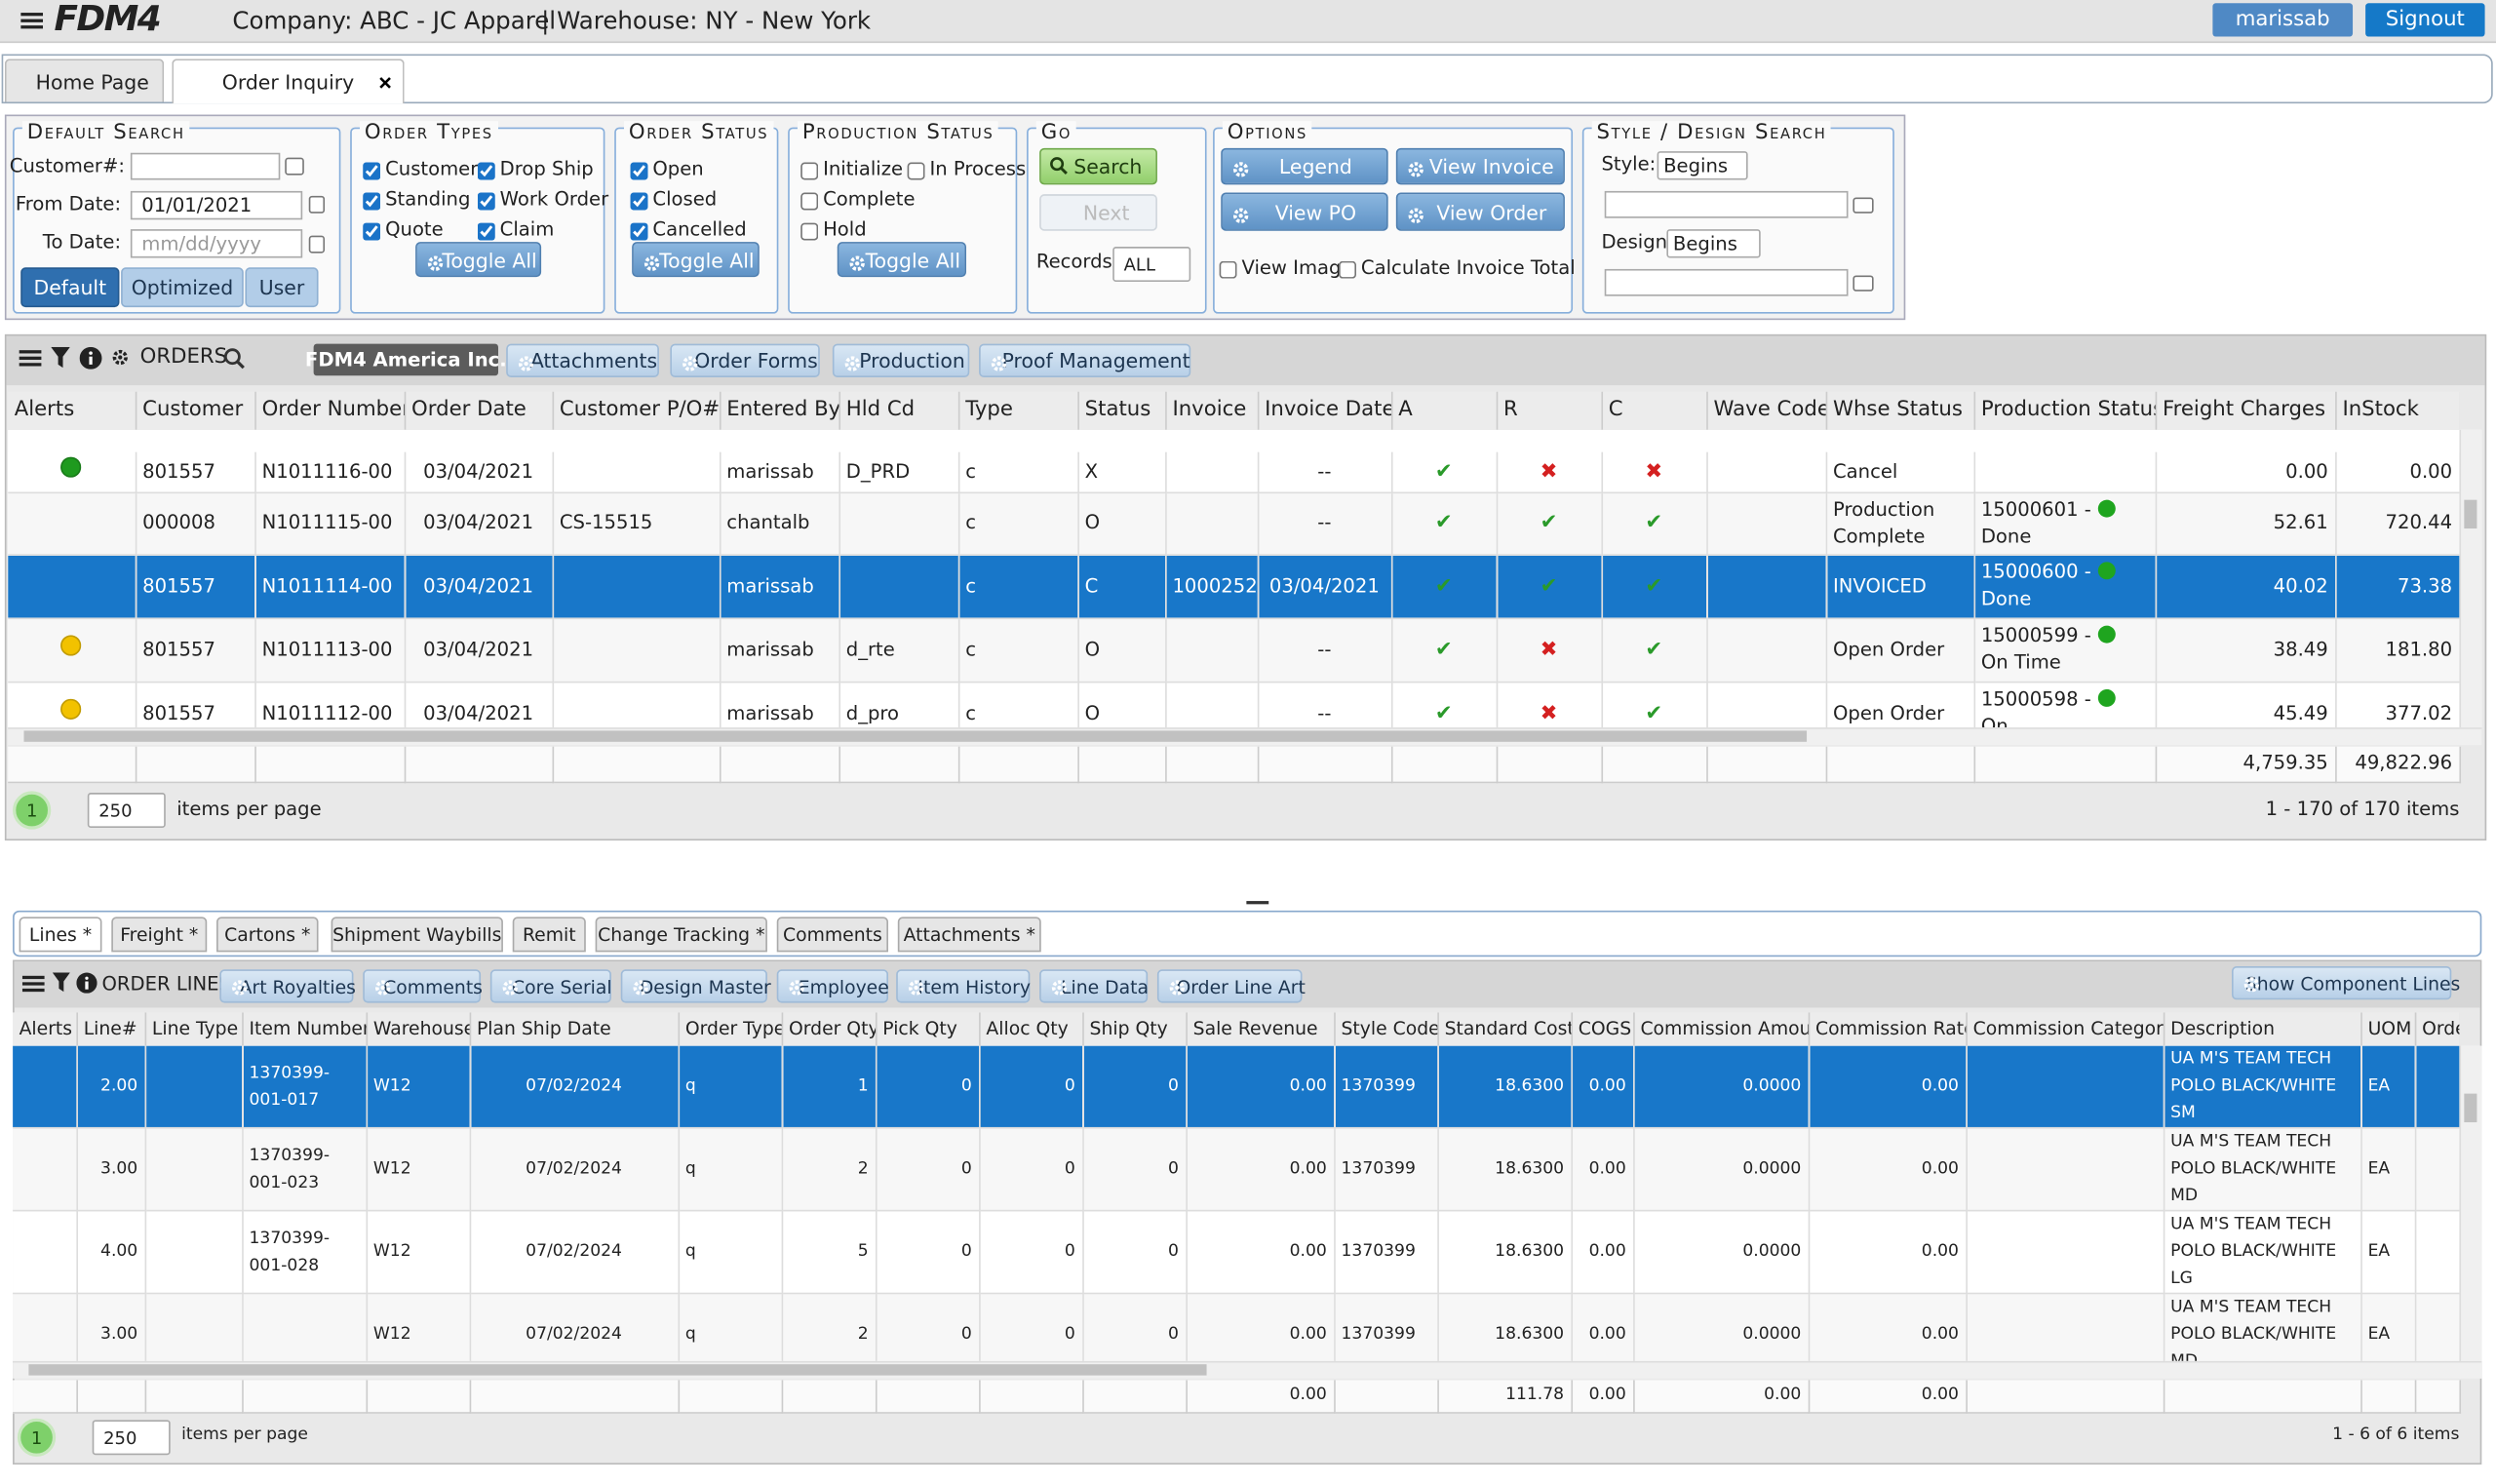 The height and width of the screenshot is (1484, 2496). Describe the element at coordinates (216, 205) in the screenshot. I see `from-input: 01/01/2021` at that location.